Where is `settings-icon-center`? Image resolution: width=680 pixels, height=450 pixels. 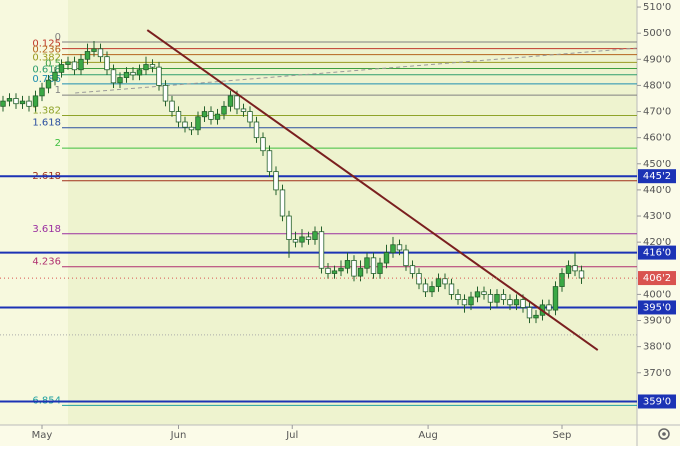
settings-icon-center is located at coordinates (664, 434).